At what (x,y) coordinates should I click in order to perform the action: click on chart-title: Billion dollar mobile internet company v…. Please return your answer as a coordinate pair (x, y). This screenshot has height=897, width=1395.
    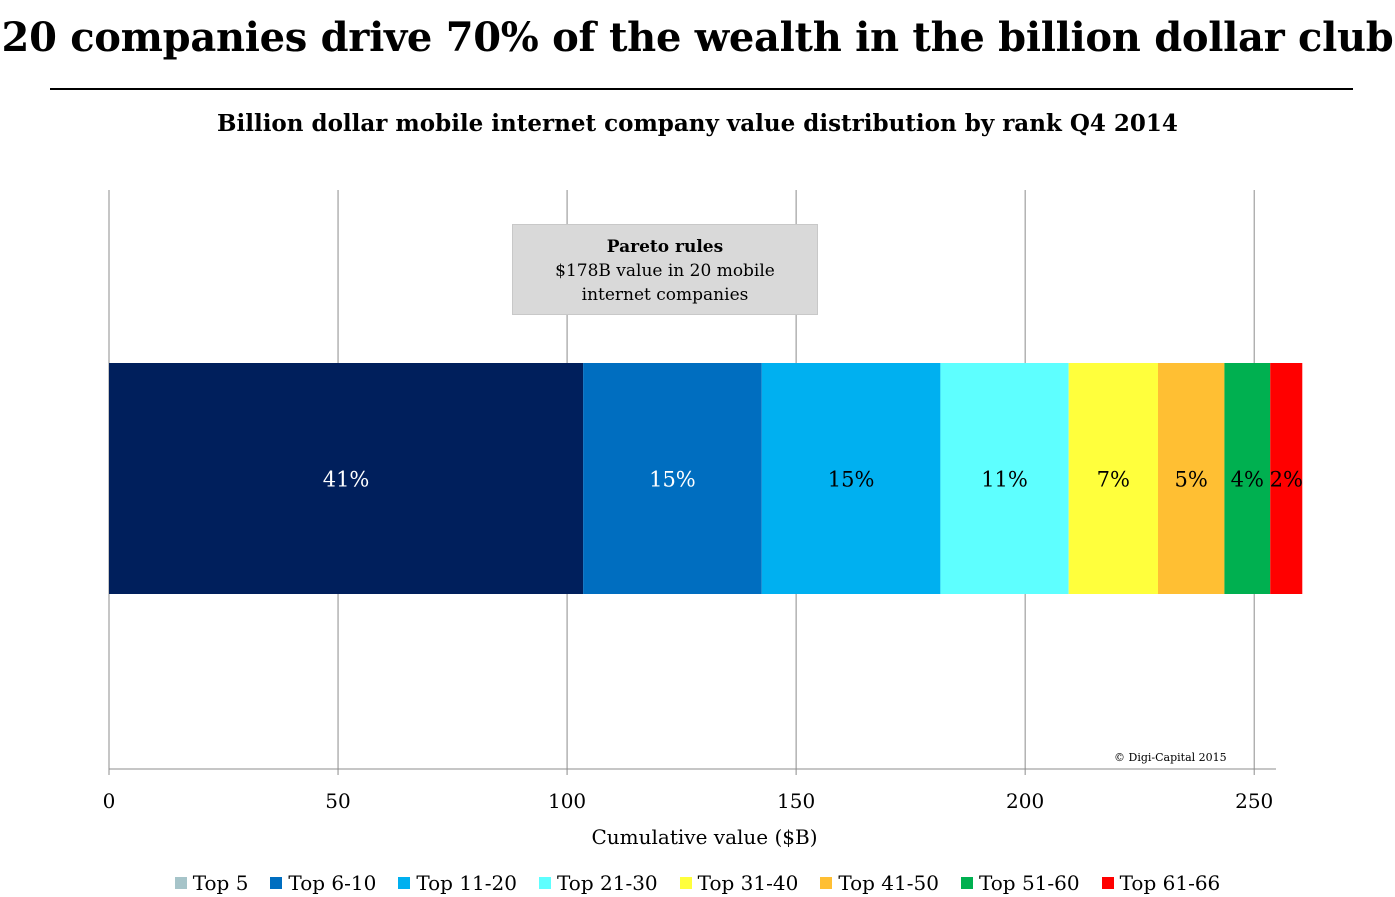
    Looking at the image, I should click on (697, 123).